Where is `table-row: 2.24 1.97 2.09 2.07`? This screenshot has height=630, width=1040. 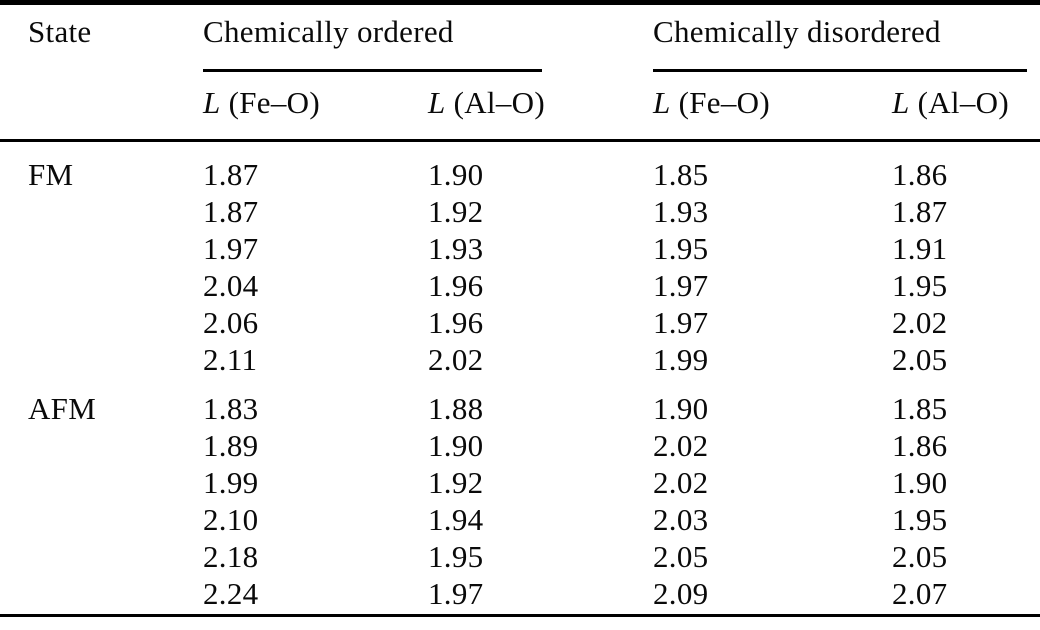 table-row: 2.24 1.97 2.09 2.07 is located at coordinates (534, 593).